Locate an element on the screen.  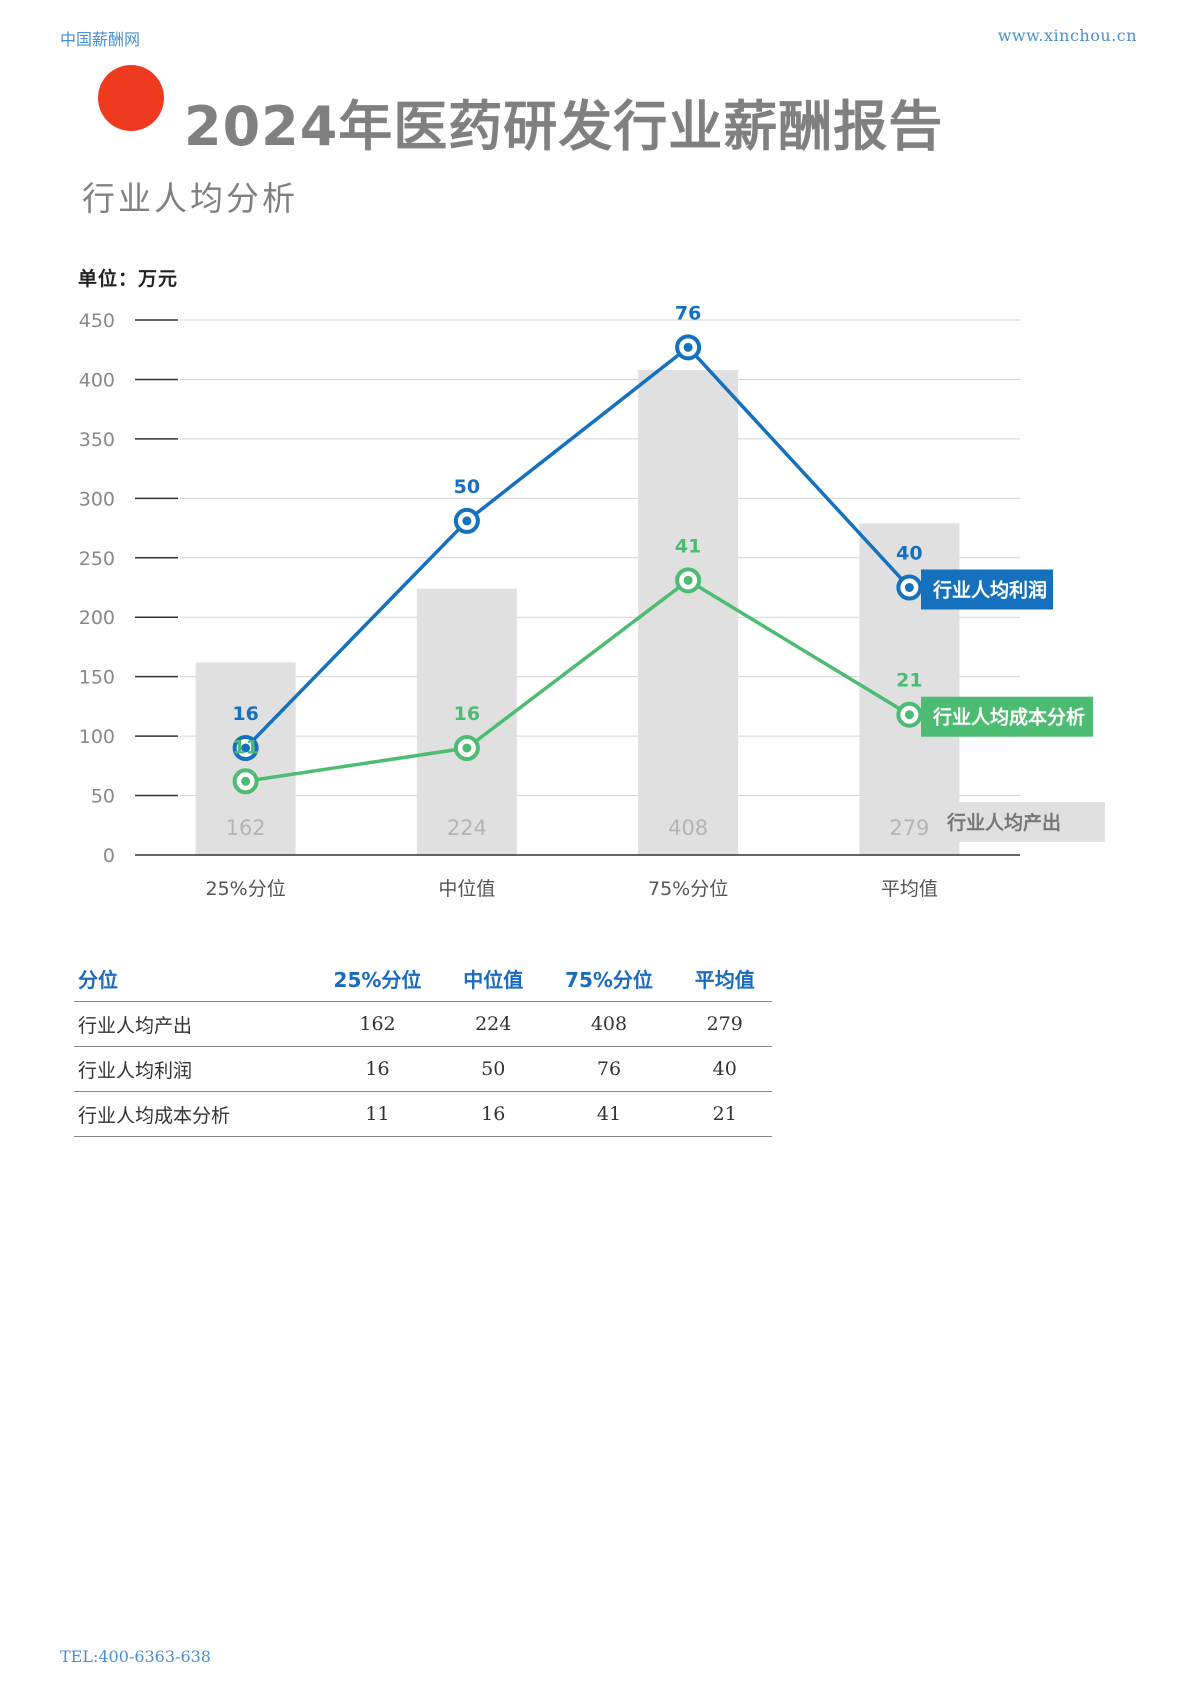
unit-label: 单位：万元 is located at coordinates (128, 279).